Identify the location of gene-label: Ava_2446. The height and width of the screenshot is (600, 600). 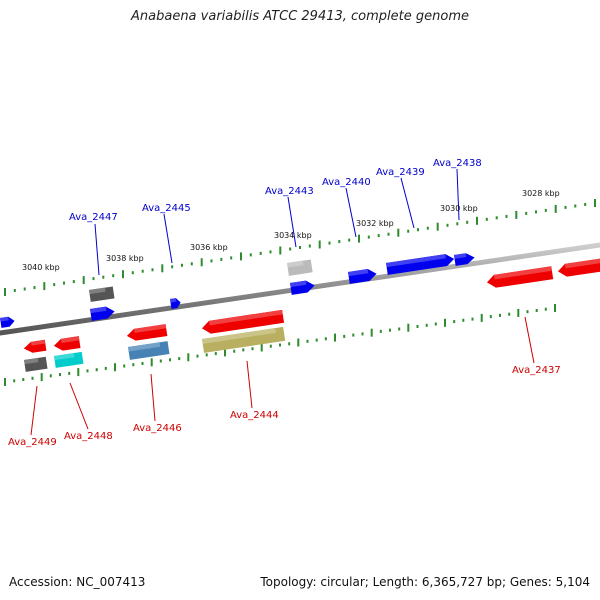
(157, 428).